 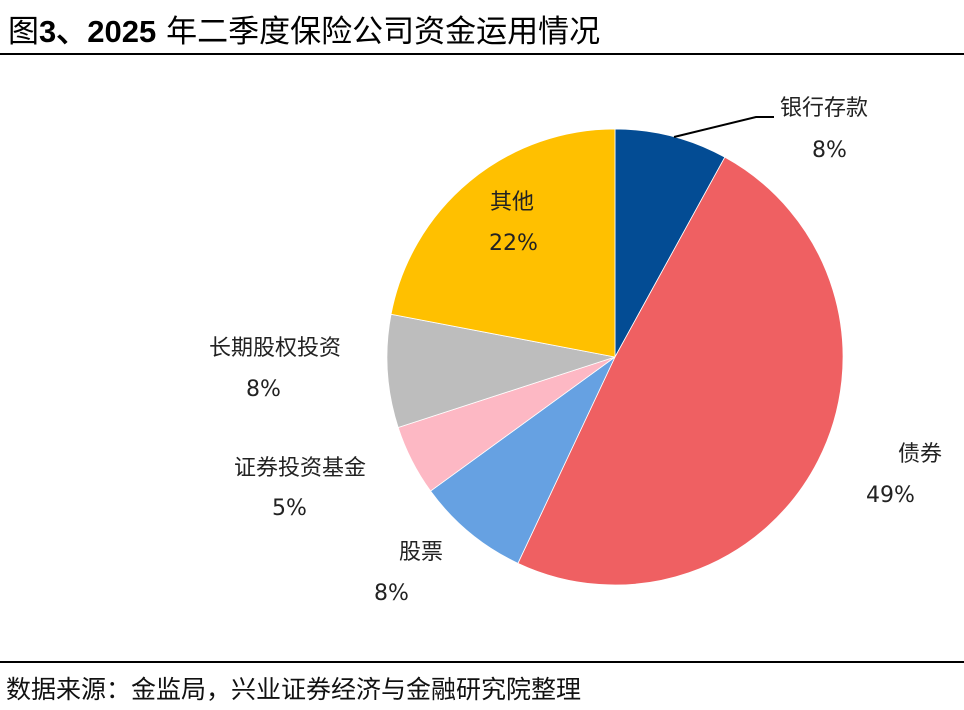 I want to click on label-other-name: 其他, so click(x=512, y=202).